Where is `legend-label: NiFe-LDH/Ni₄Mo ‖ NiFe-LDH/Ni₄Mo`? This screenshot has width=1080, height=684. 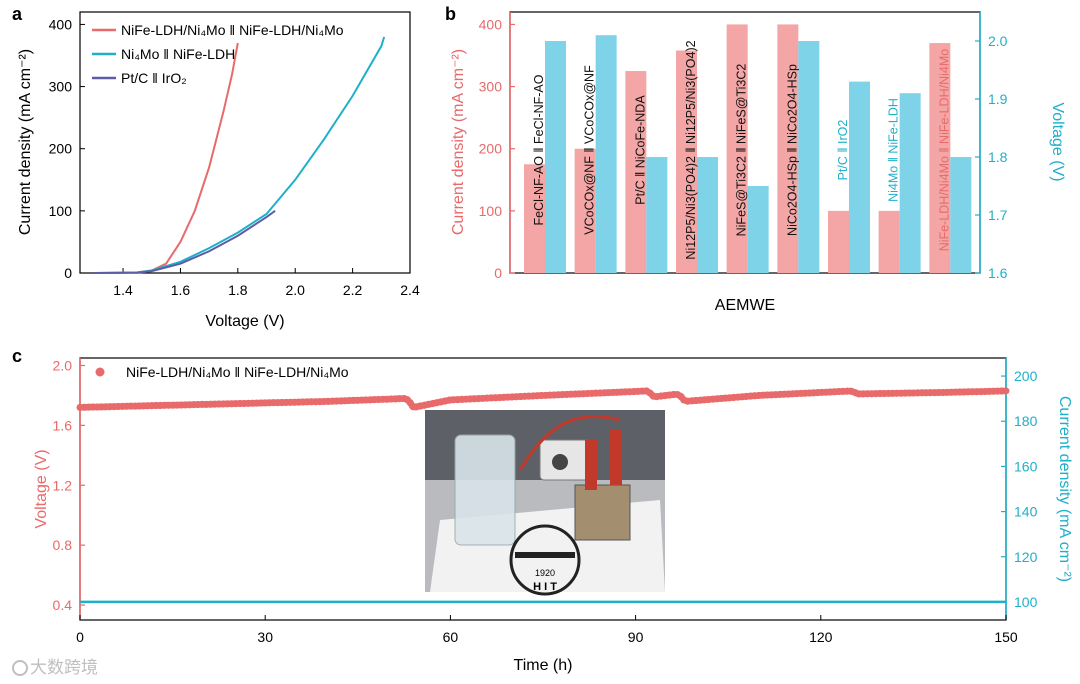
legend-label: NiFe-LDH/Ni₄Mo ‖ NiFe-LDH/Ni₄Mo is located at coordinates (237, 372).